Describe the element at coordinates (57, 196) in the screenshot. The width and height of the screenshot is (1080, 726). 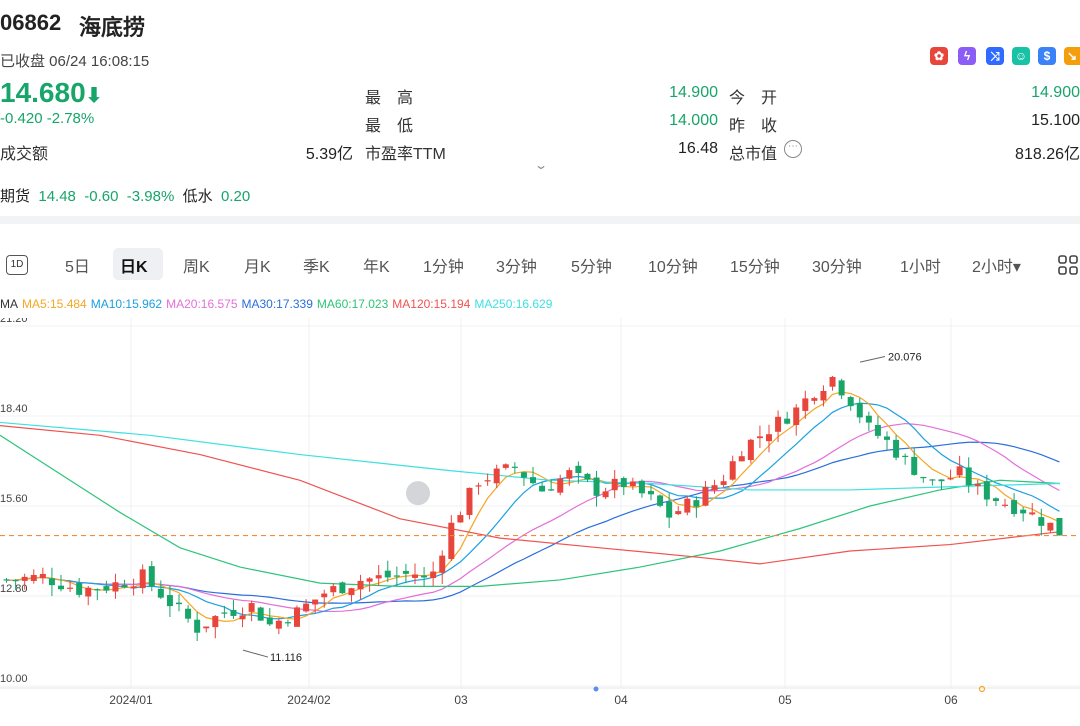
I see `futures-price: 14.48` at that location.